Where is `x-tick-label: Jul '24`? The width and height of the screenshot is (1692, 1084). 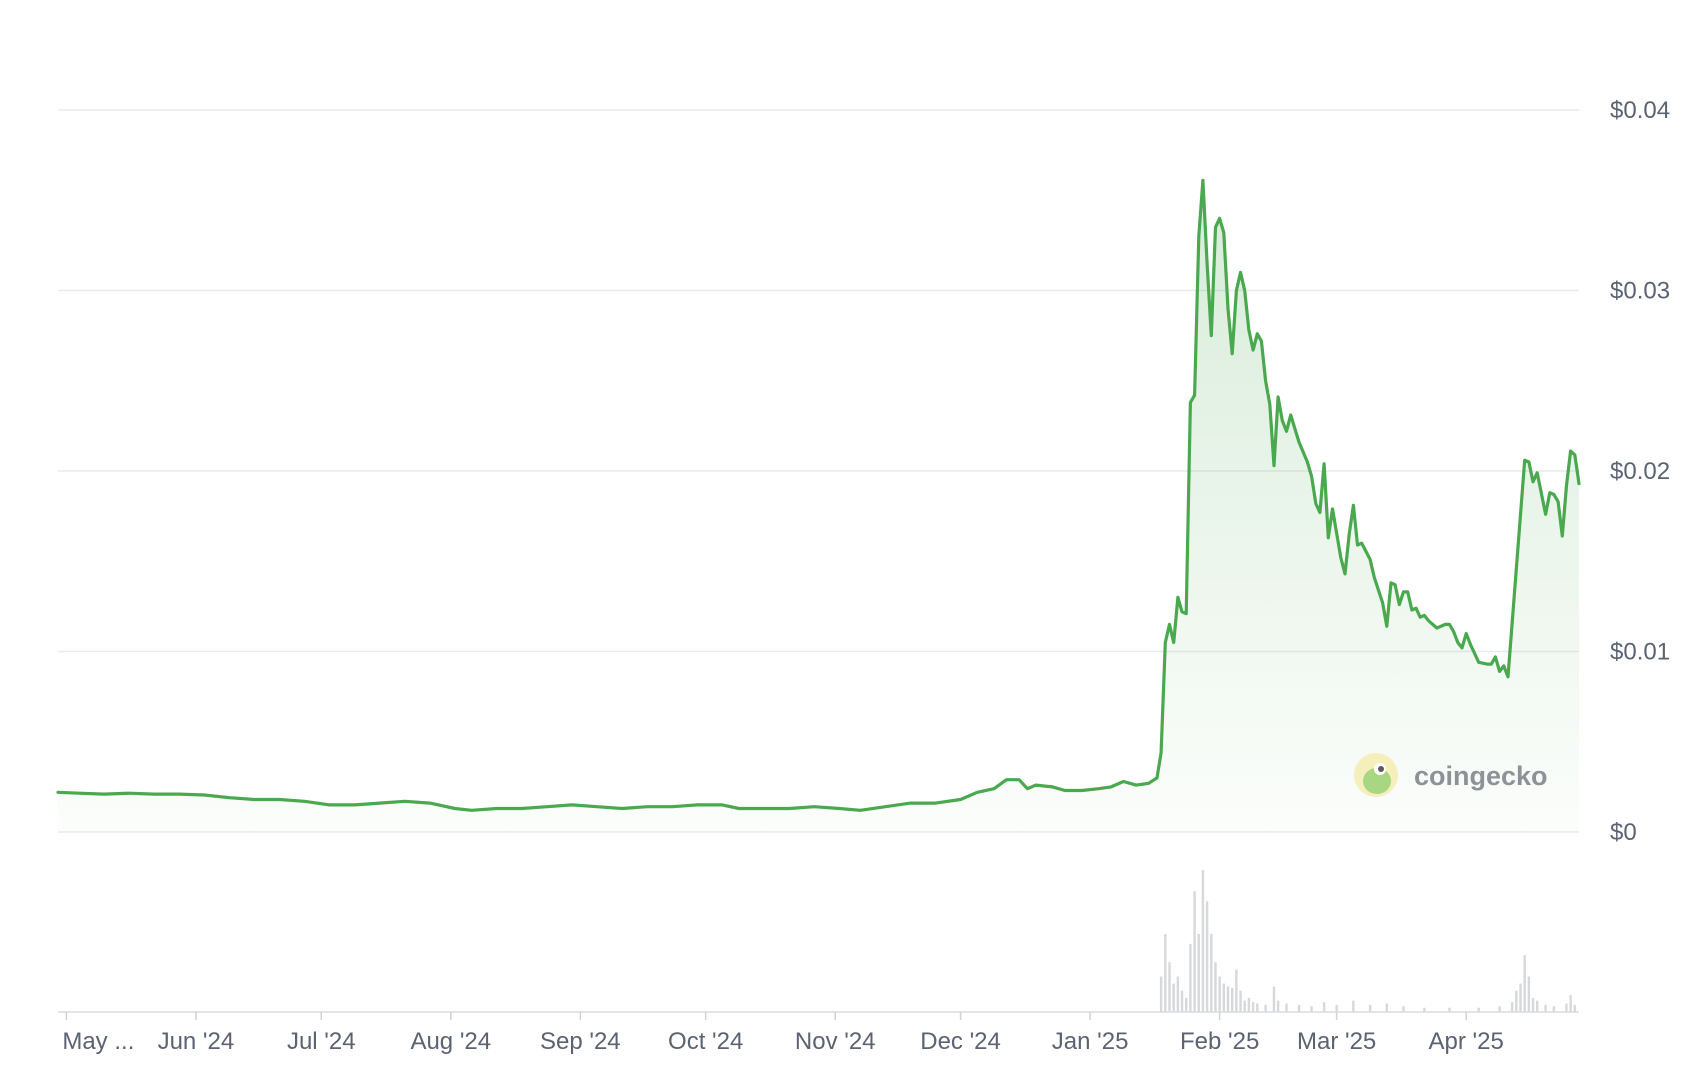 x-tick-label: Jul '24 is located at coordinates (321, 1041).